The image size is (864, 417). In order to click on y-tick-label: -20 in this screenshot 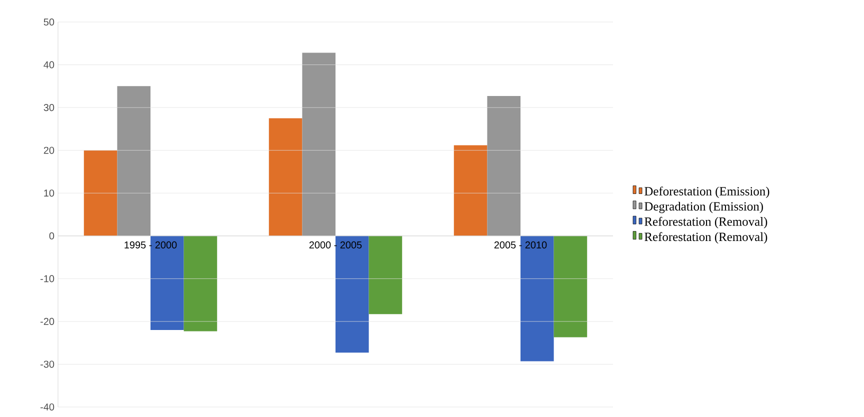, I will do `click(47, 321)`.